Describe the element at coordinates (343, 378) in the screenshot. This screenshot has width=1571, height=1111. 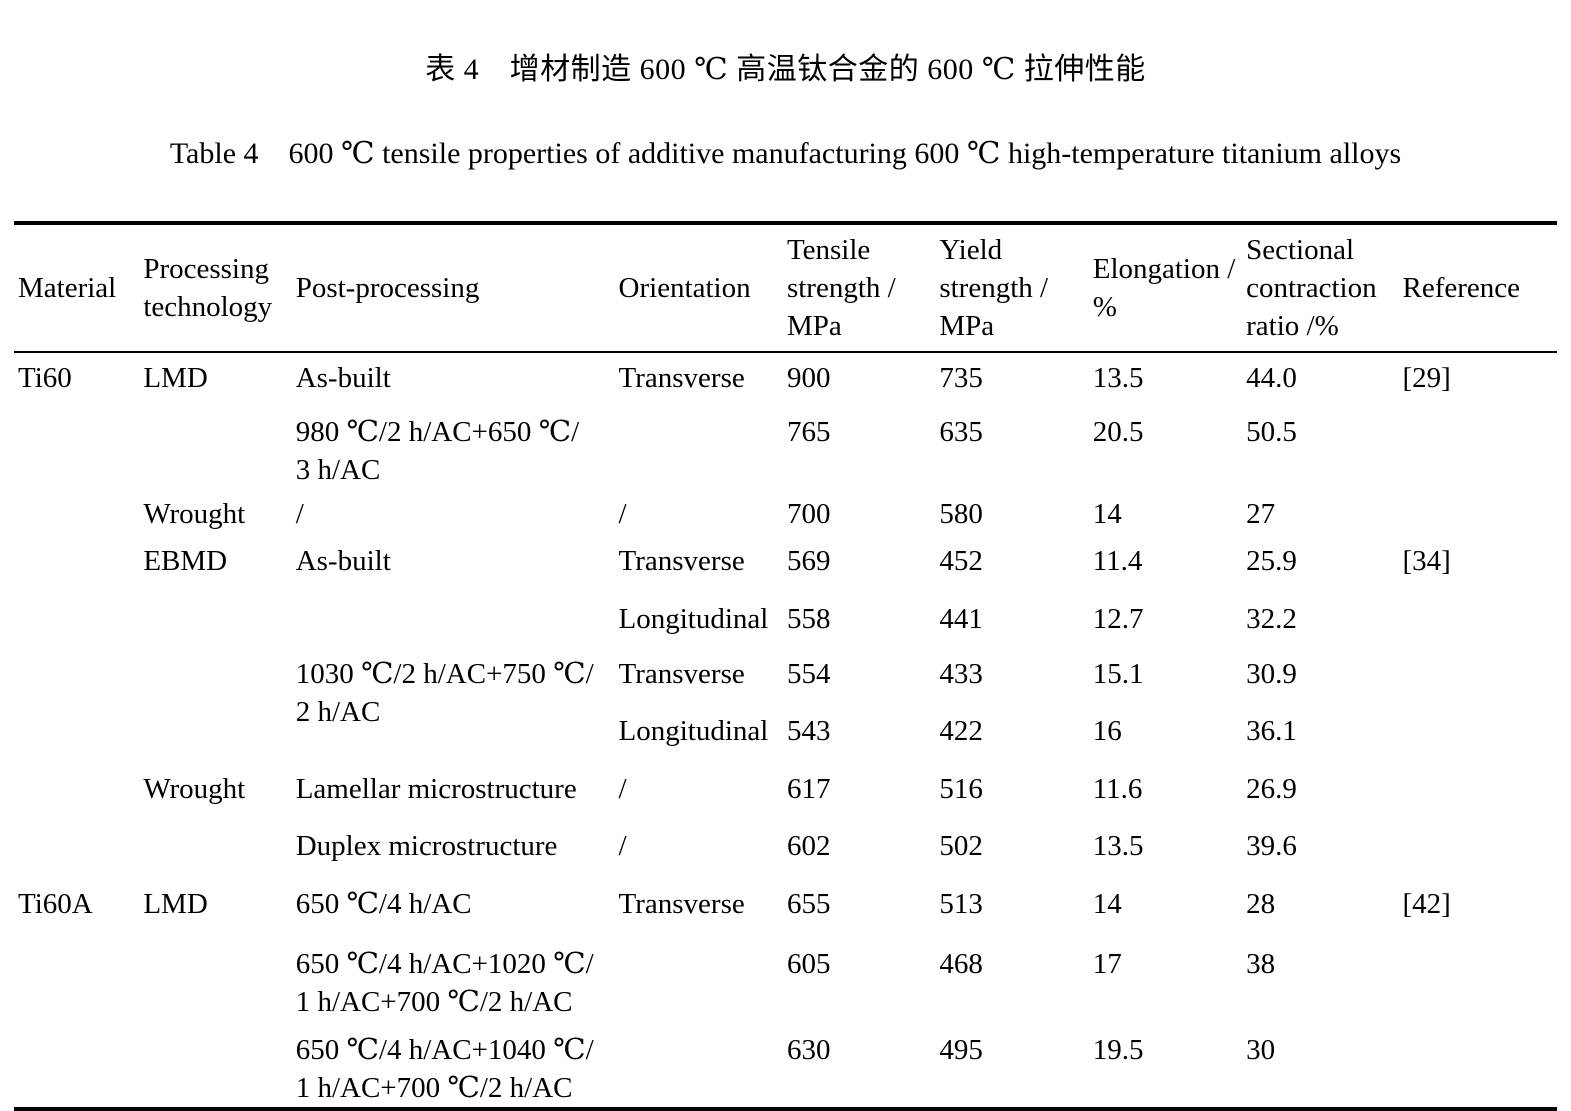
I see `table-cell: As-built` at that location.